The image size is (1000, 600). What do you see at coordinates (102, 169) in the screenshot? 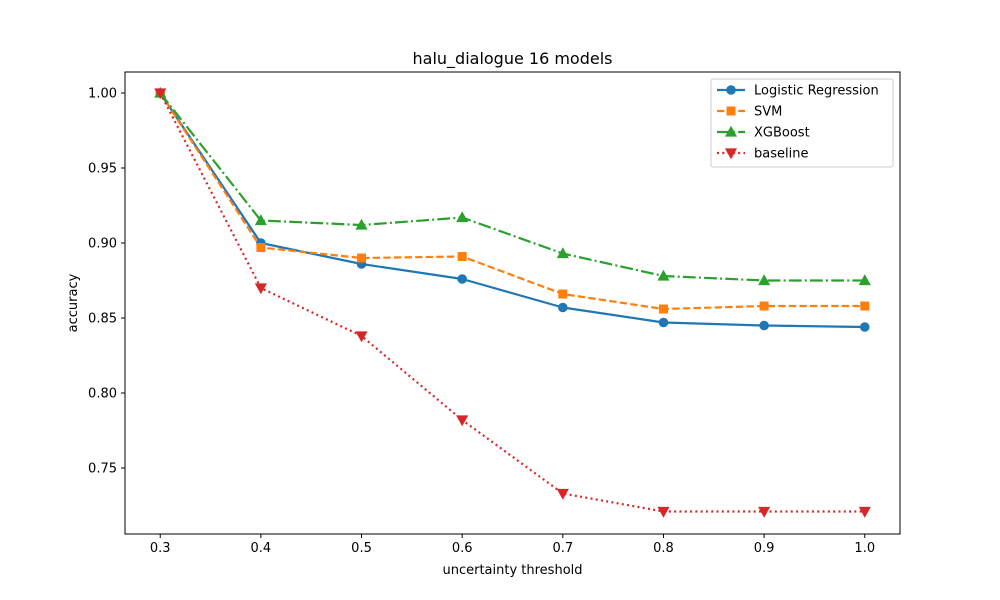
I see `y-tick-label: 0.95` at bounding box center [102, 169].